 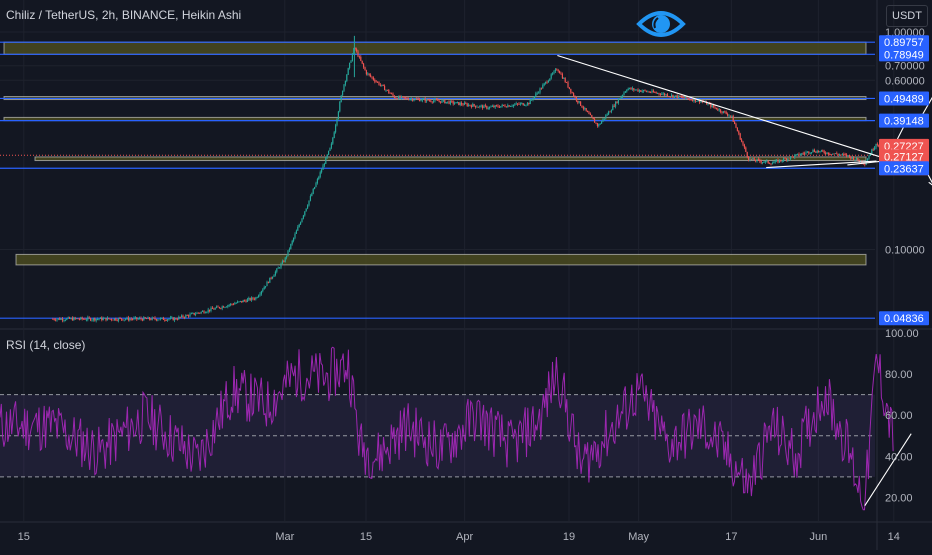 What do you see at coordinates (904, 54) in the screenshot?
I see `price-label-badge` at bounding box center [904, 54].